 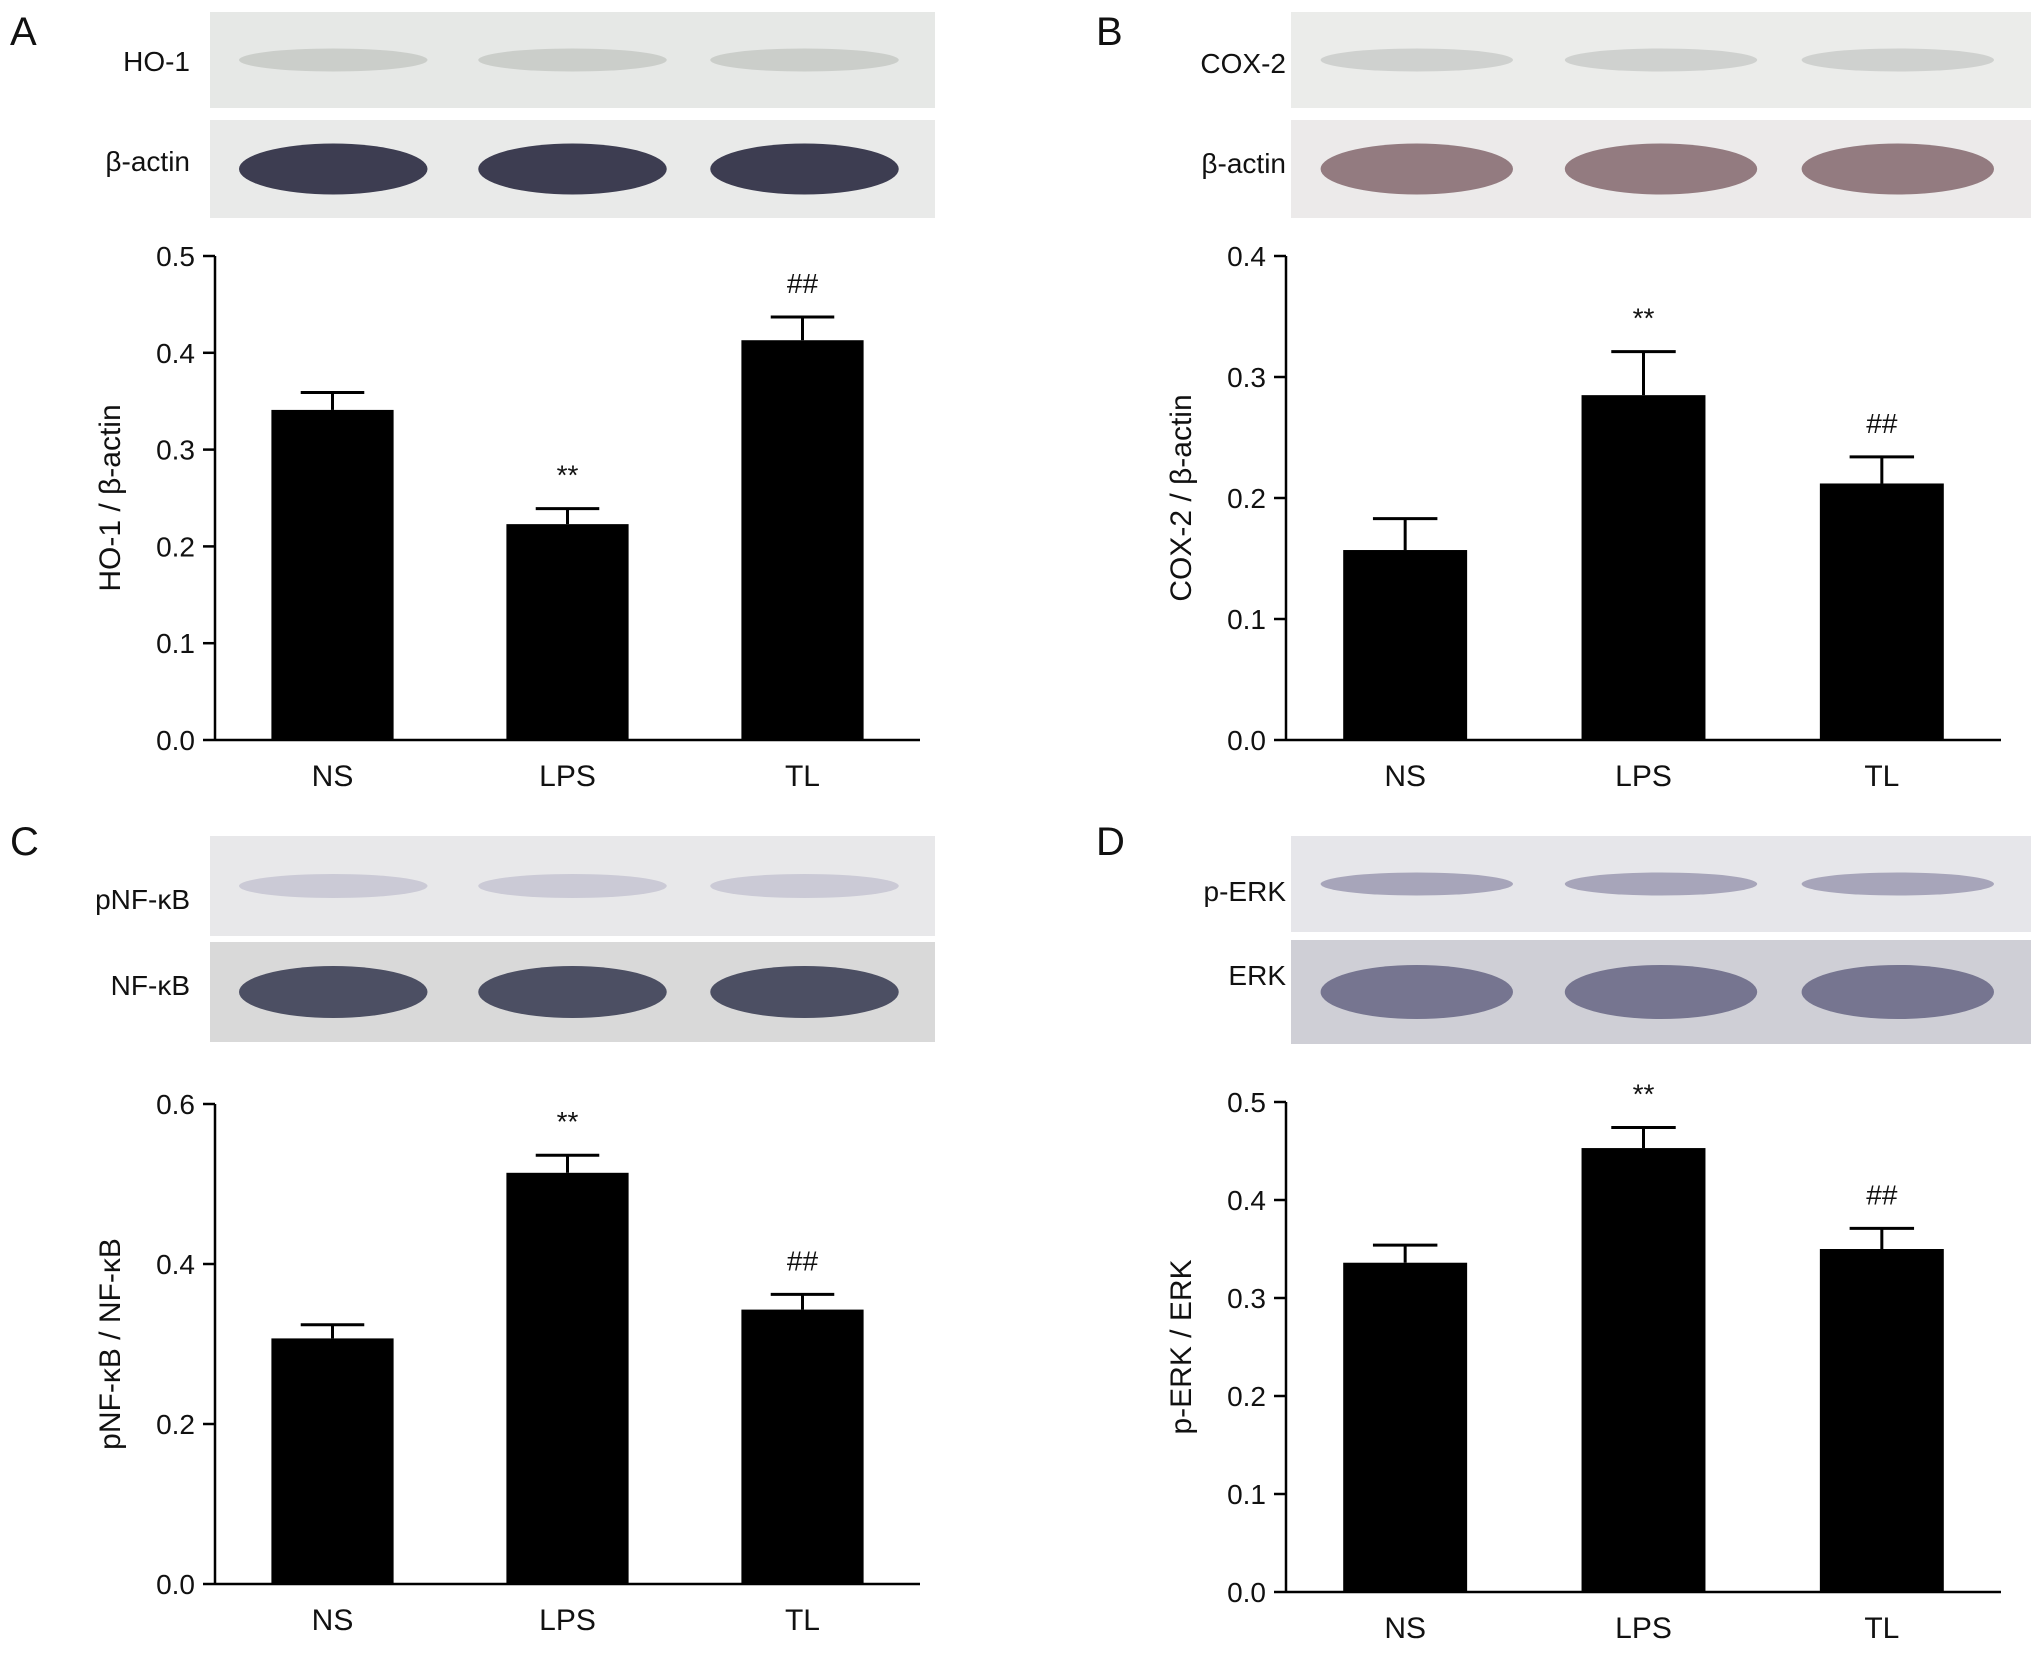 I want to click on bar-chart: 0.0 0.2 0.4 0.6 pNF-κB / NF-κB NS ** LPS ## TL, so click(x=507, y=1363).